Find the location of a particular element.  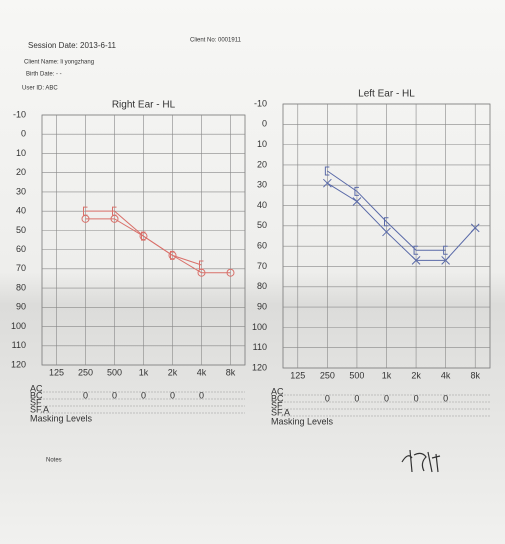

client-no: Client No: 0001911 is located at coordinates (216, 41).